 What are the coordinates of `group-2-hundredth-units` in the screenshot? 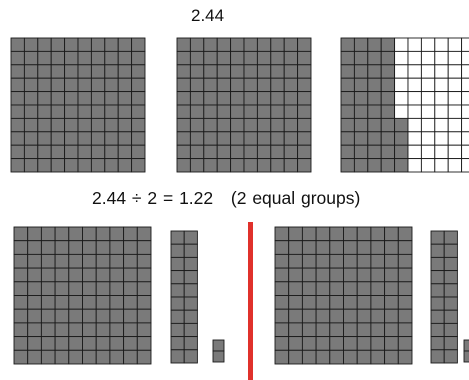 It's located at (466, 351).